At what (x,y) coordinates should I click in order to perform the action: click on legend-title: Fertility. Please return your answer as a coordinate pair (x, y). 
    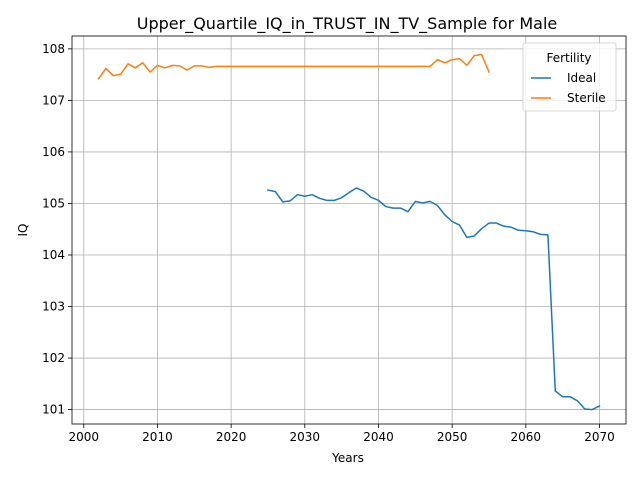
    Looking at the image, I should click on (568, 58).